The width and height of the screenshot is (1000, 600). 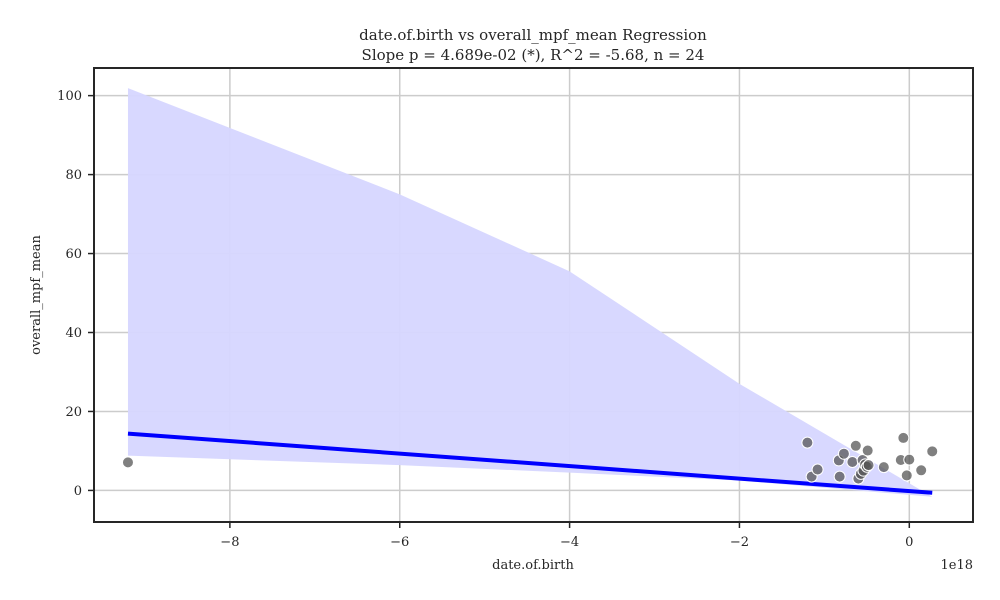 What do you see at coordinates (36, 294) in the screenshot?
I see `y-axis-label: overall_mpf_mean` at bounding box center [36, 294].